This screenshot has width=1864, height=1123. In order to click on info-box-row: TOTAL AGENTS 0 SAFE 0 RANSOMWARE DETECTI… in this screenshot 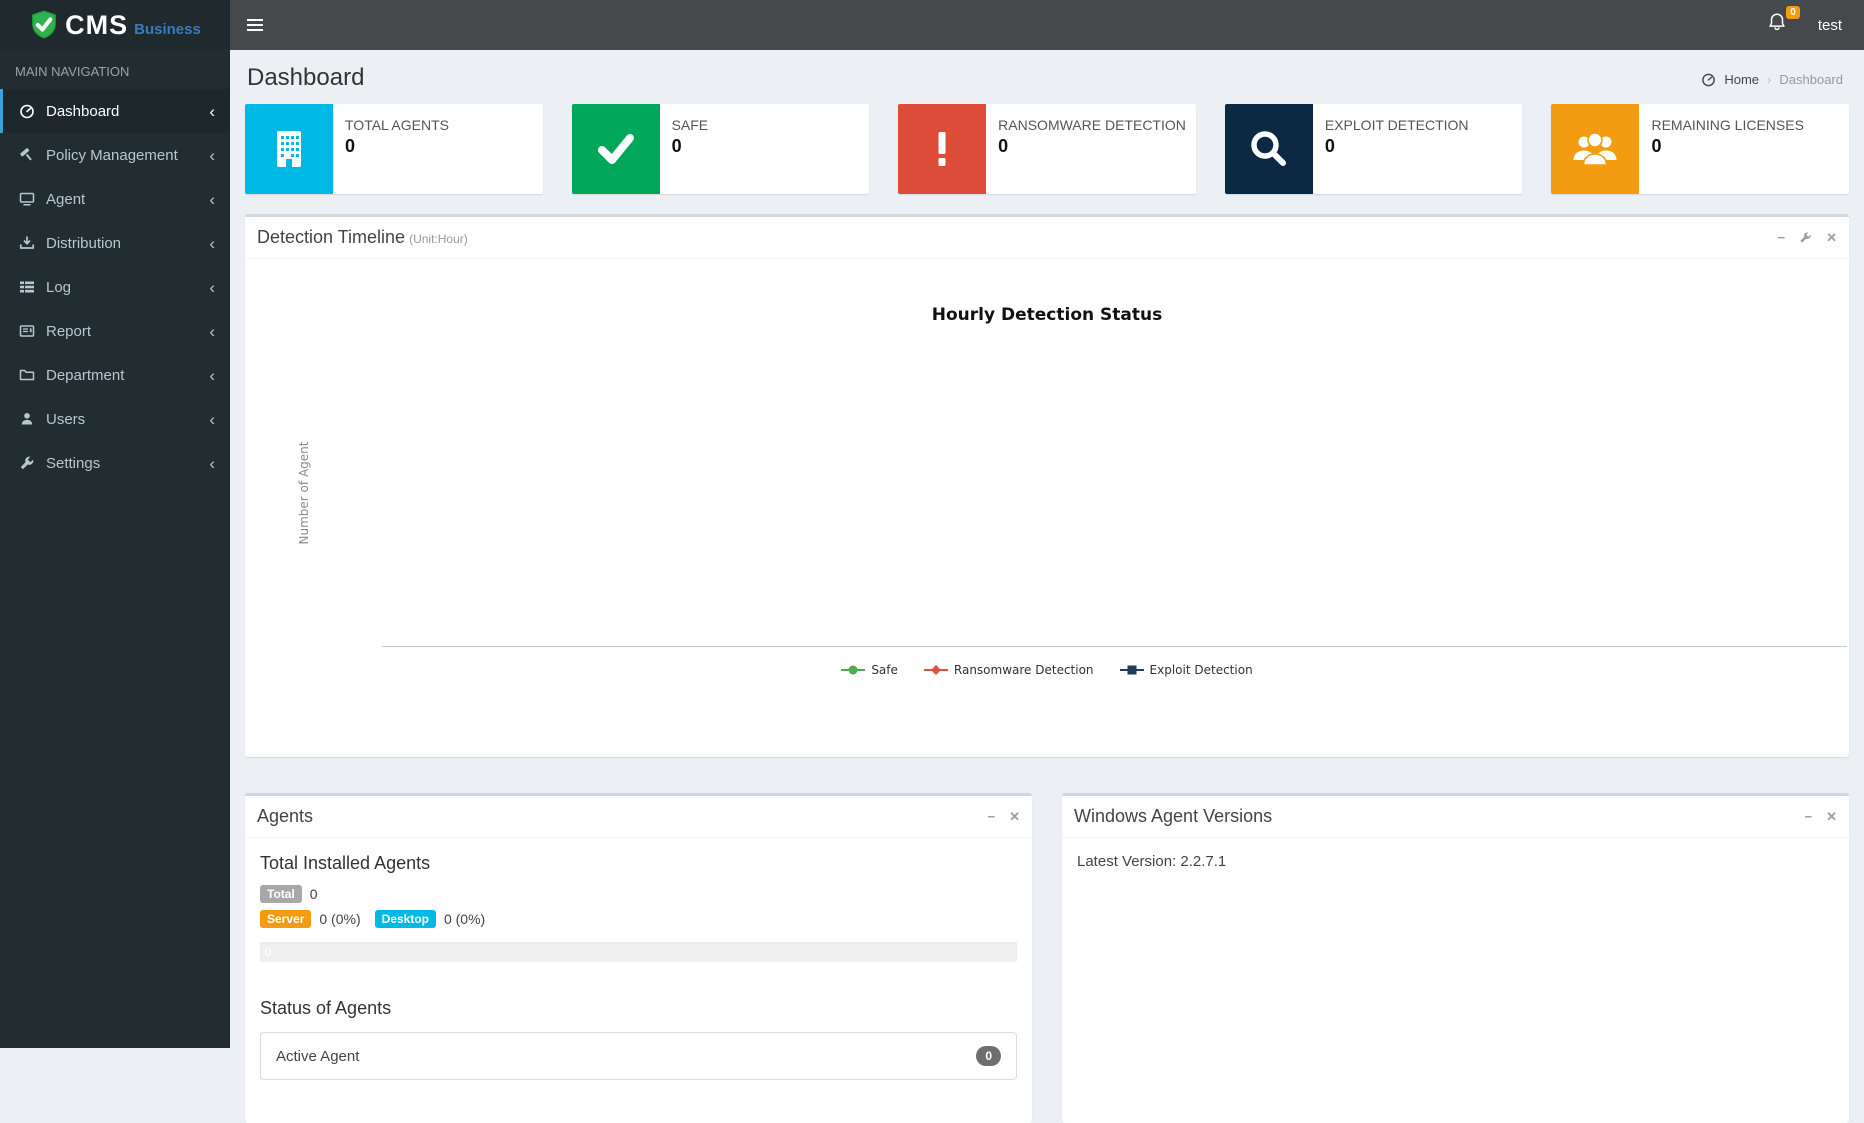, I will do `click(1047, 149)`.